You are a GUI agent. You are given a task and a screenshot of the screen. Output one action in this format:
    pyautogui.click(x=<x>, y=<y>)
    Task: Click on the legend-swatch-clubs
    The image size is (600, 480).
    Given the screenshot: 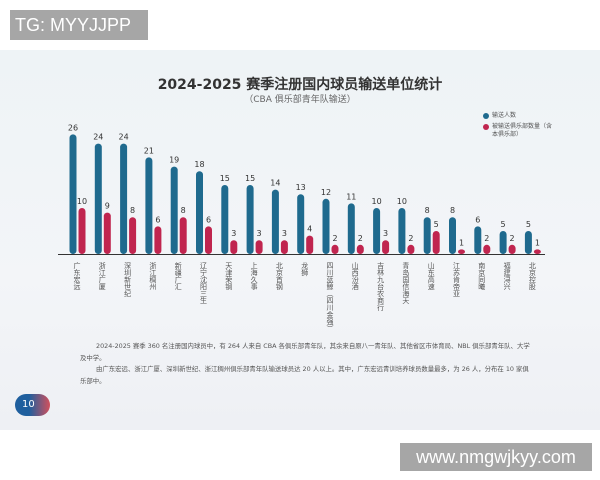 What is the action you would take?
    pyautogui.click(x=486, y=127)
    